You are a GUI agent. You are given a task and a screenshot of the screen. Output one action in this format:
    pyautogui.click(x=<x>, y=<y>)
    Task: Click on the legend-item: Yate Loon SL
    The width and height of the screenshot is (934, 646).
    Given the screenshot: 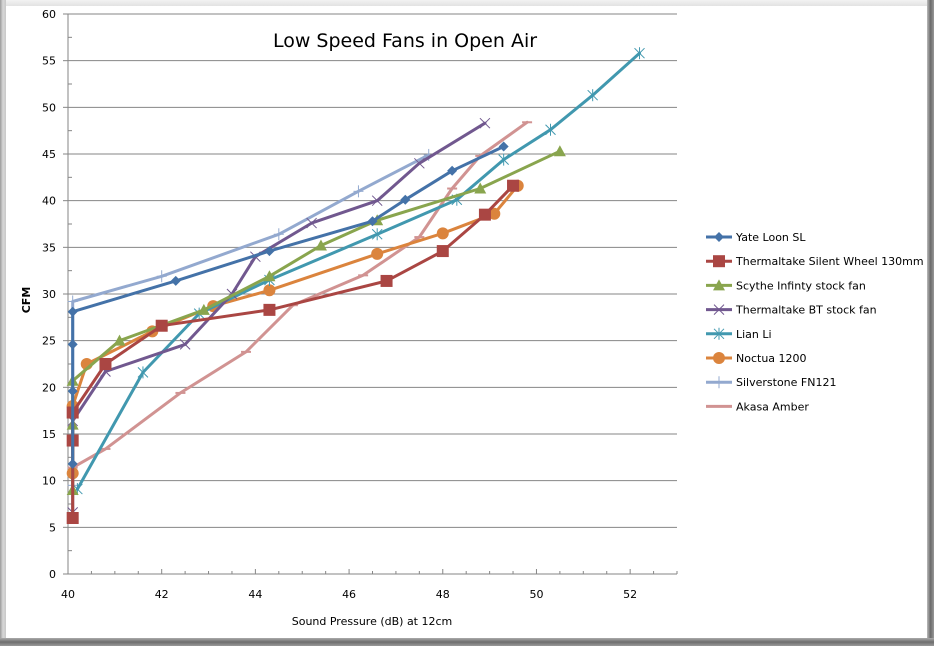 What is the action you would take?
    pyautogui.click(x=756, y=237)
    